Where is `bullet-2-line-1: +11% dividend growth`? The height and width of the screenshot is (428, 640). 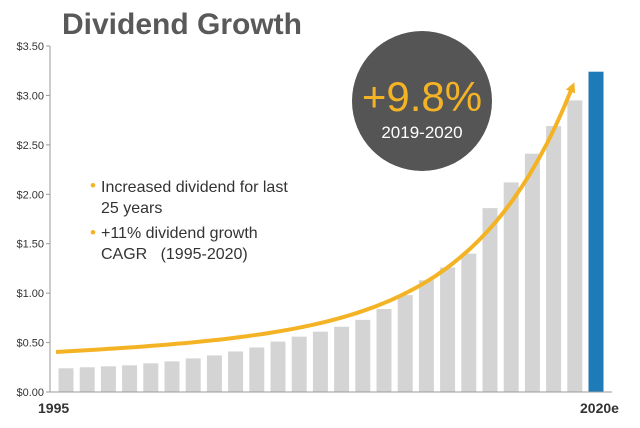 bullet-2-line-1: +11% dividend growth is located at coordinates (179, 233).